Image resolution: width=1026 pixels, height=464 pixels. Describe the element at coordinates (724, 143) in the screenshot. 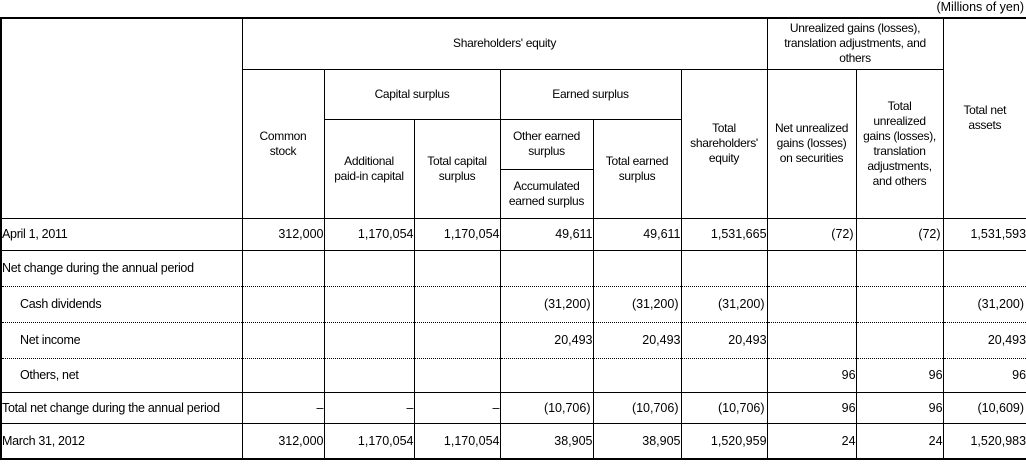

I see `header-total-shareholders-equity: Total shareholders' equity` at that location.